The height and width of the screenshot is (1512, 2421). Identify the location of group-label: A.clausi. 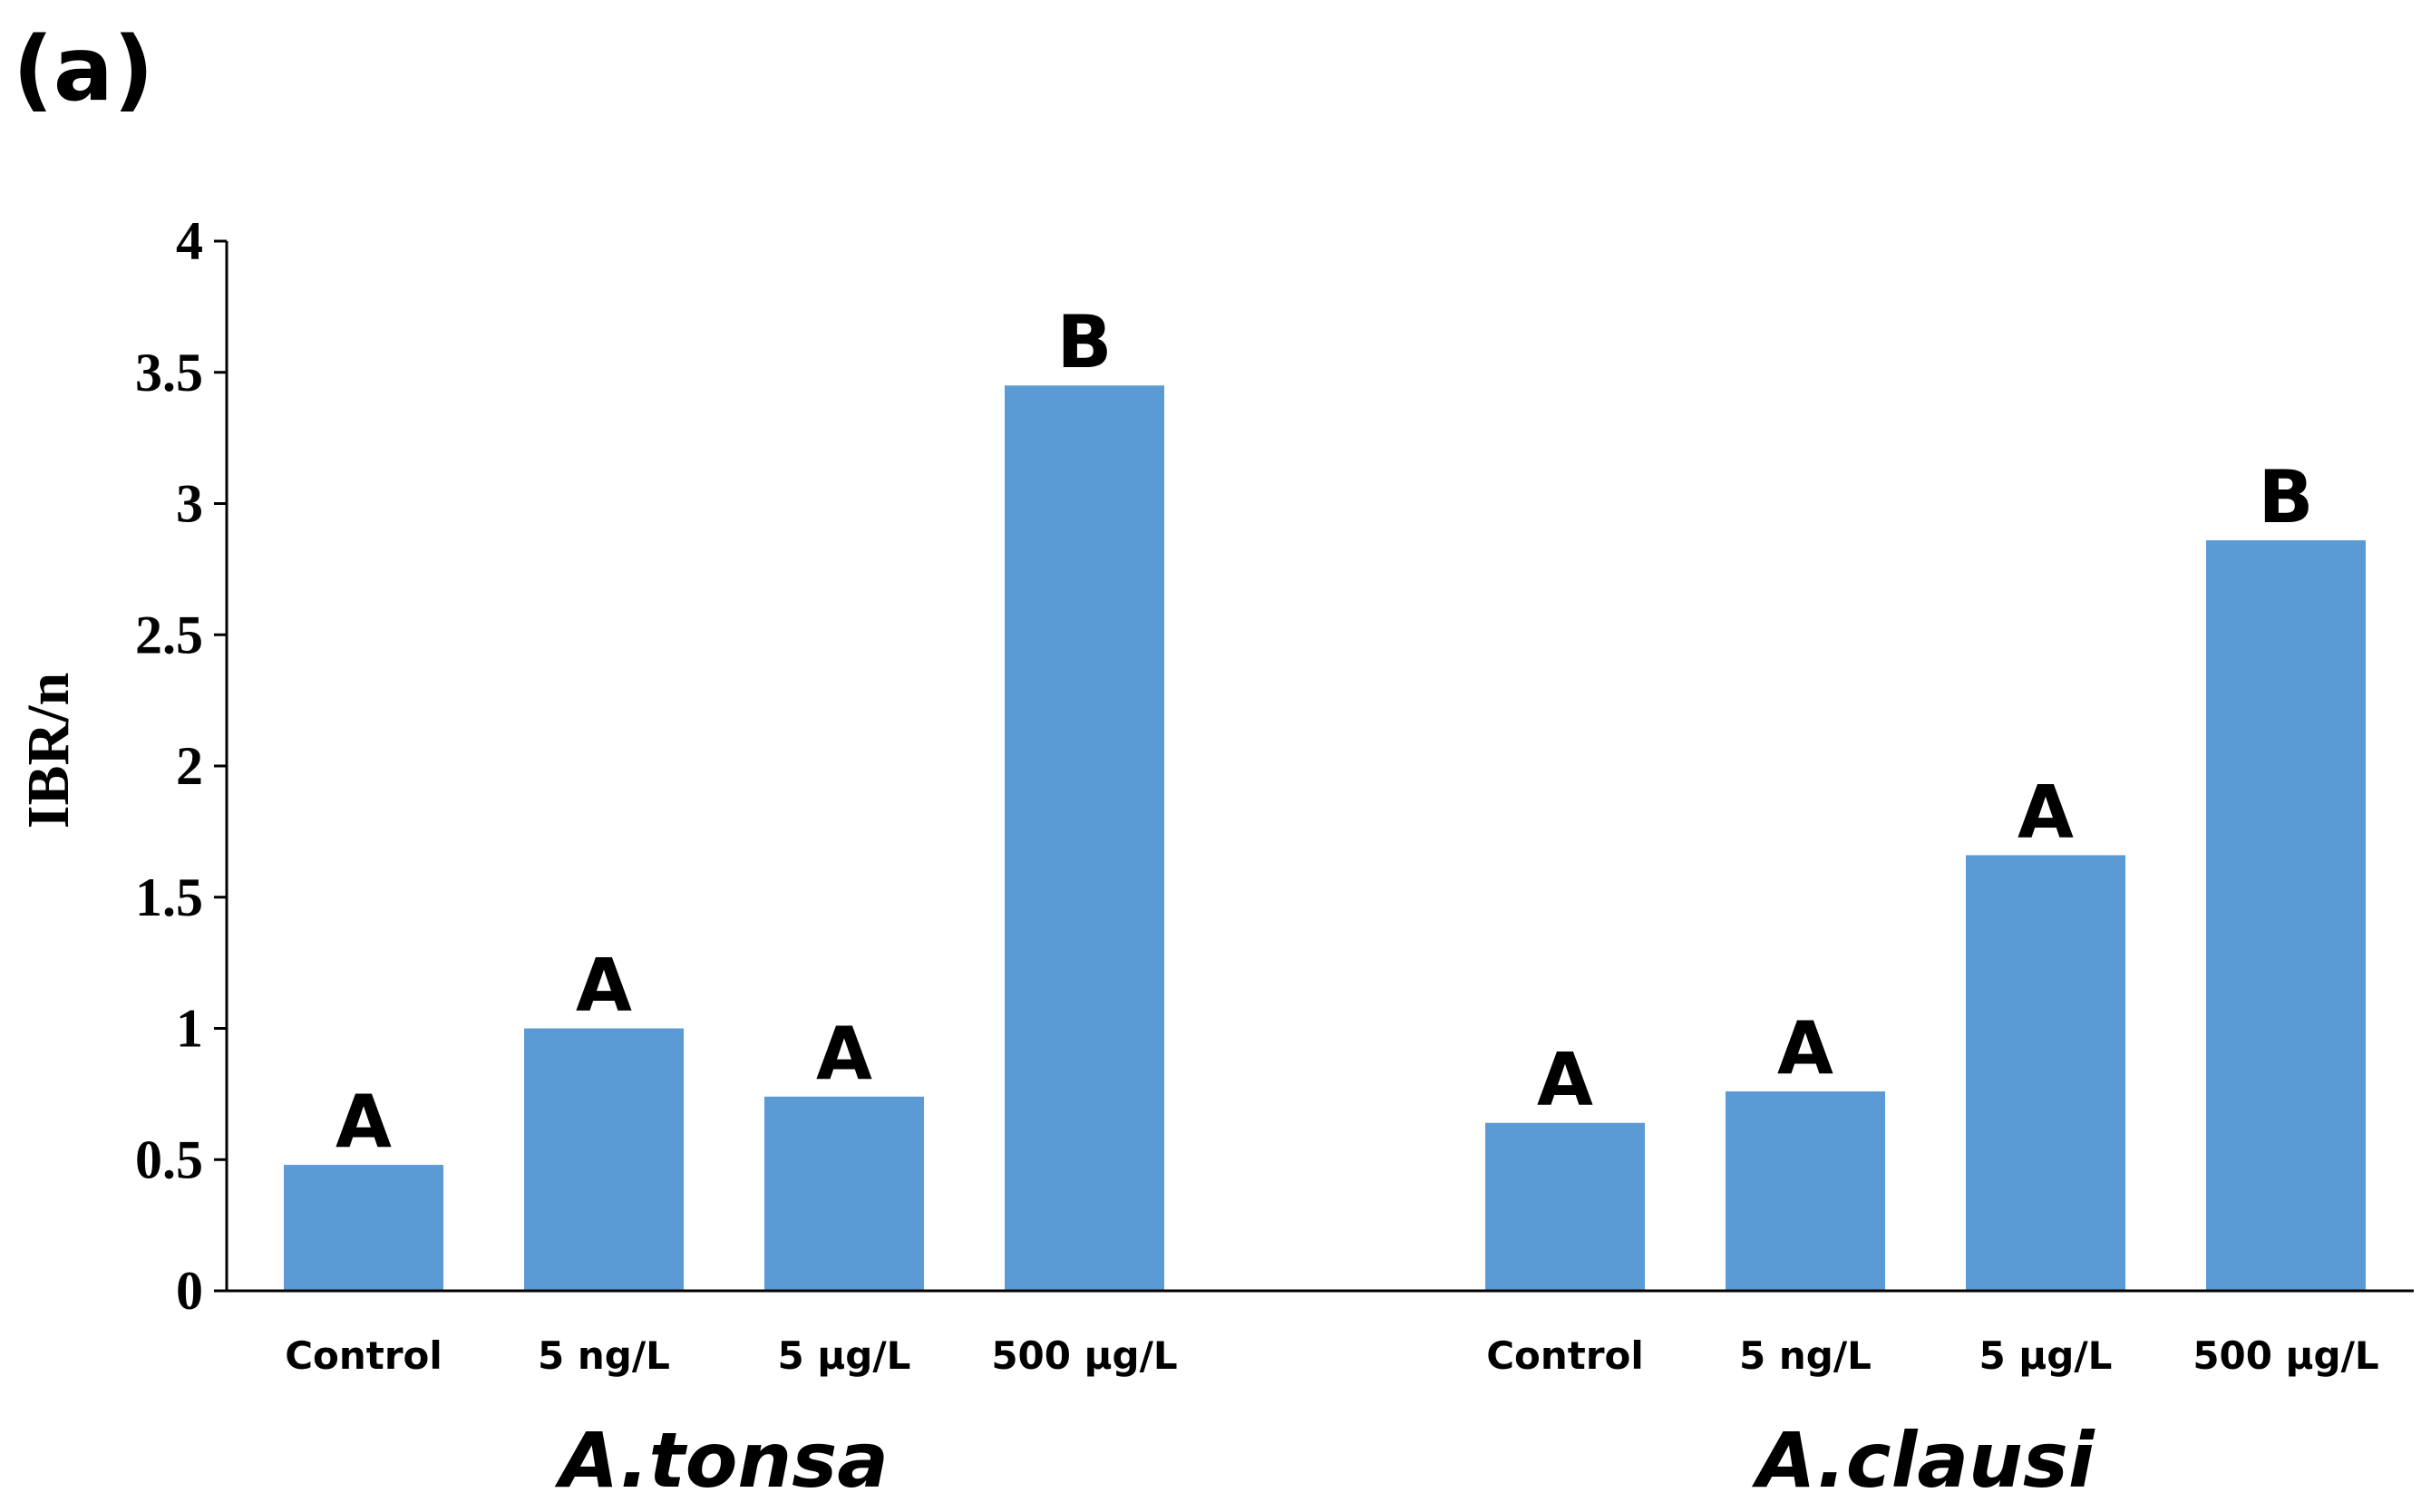
(1923, 1460).